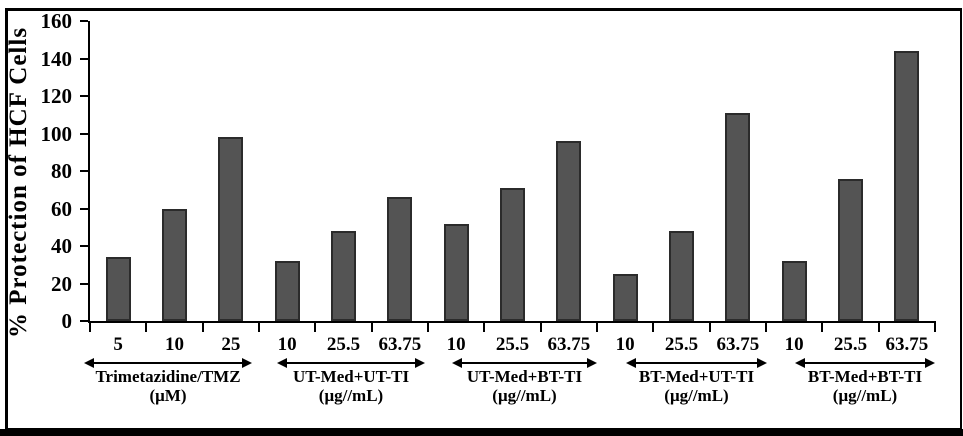 This screenshot has height=436, width=963. I want to click on y-tick-label: 0, so click(67, 321).